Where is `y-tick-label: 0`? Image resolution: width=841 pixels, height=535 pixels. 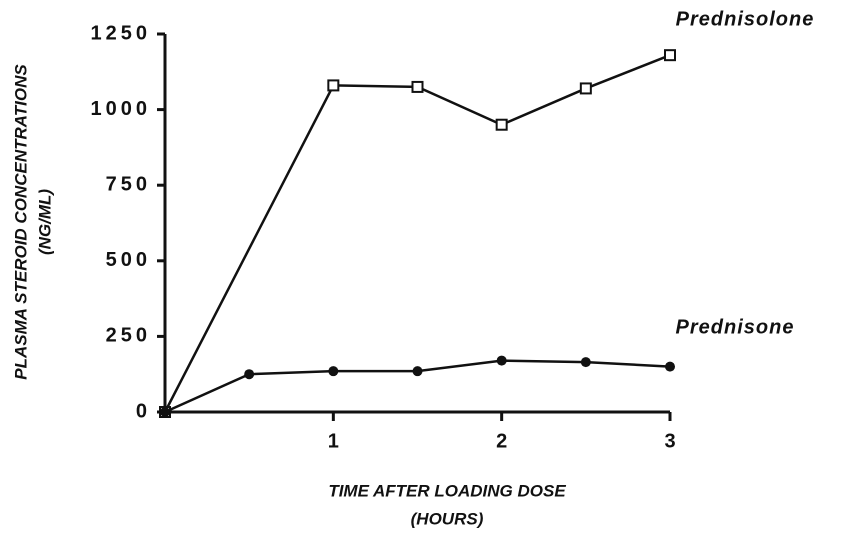
y-tick-label: 0 is located at coordinates (143, 411).